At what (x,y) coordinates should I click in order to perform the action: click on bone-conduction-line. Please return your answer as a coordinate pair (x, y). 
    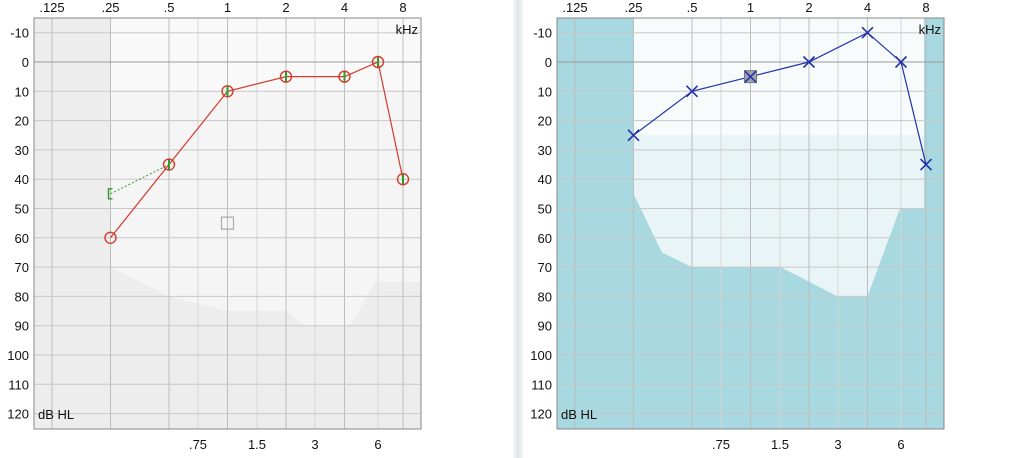
    Looking at the image, I should click on (140, 179).